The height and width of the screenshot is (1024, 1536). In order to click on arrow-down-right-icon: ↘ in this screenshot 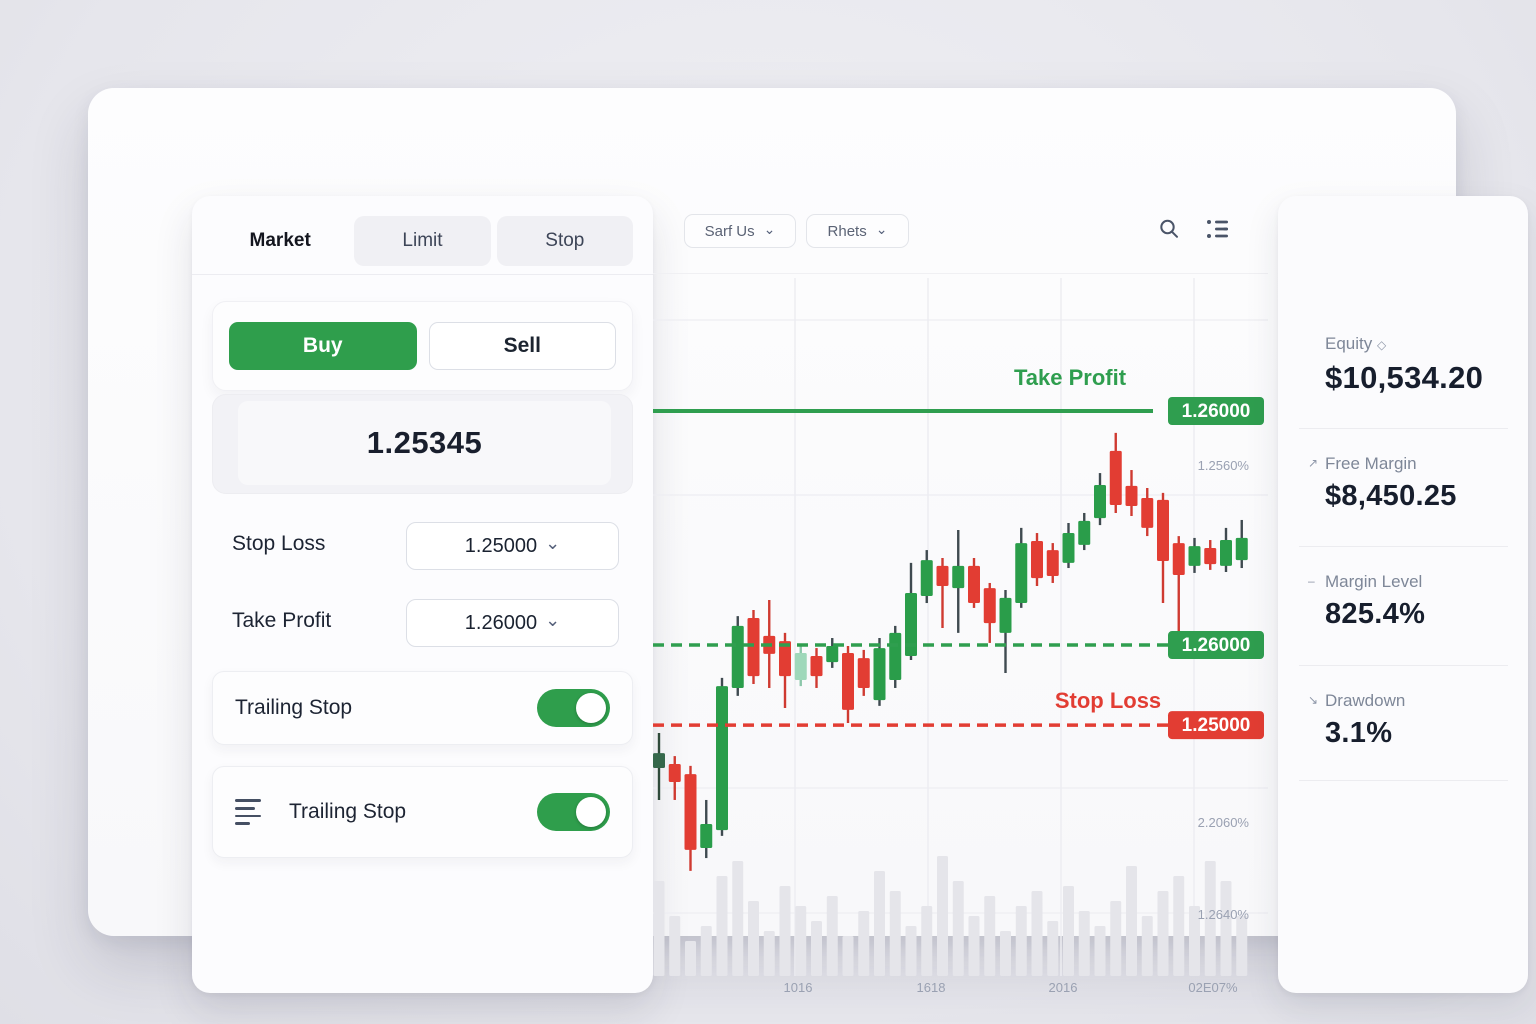, I will do `click(1313, 700)`.